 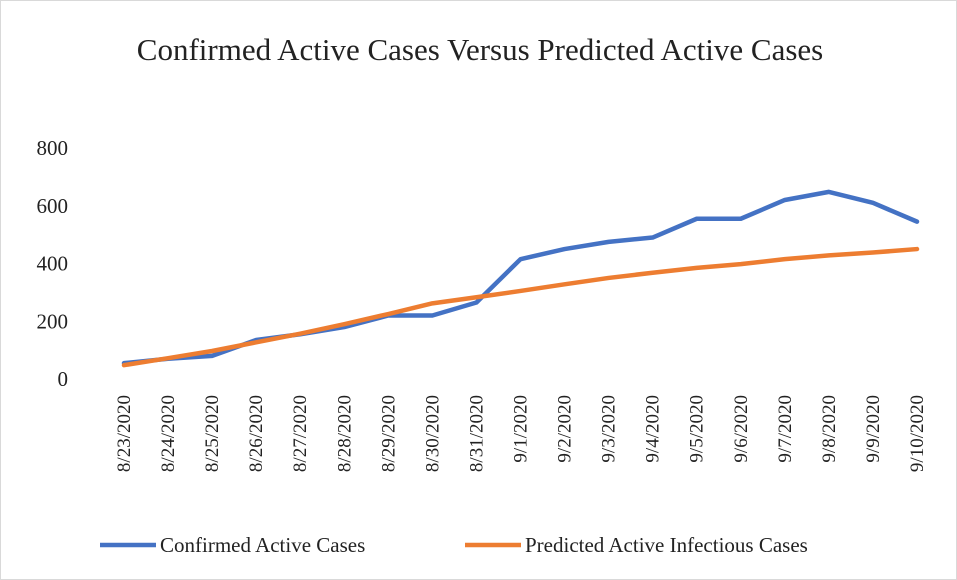 I want to click on y-tick-label: 0, so click(x=63, y=379).